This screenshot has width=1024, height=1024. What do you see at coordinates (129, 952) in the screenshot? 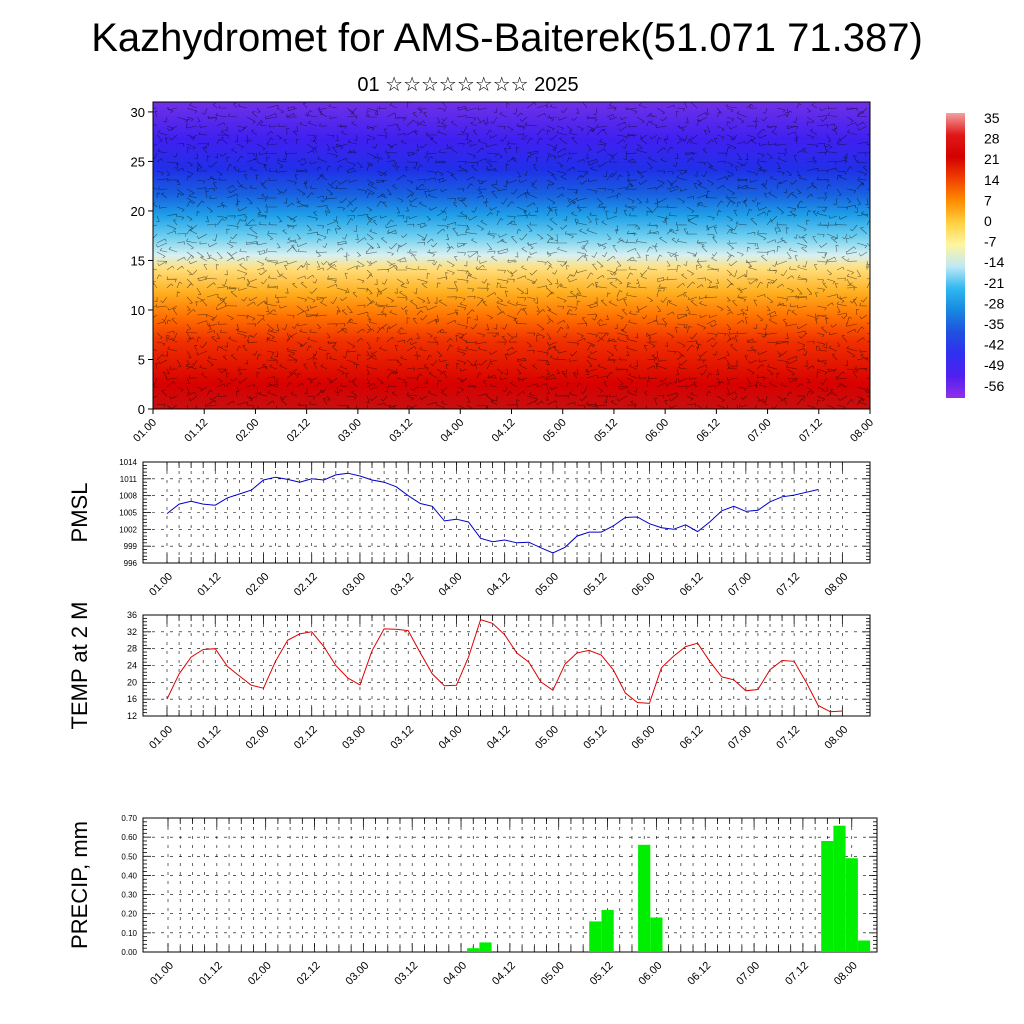
I see `y-tick-label: 0.00` at bounding box center [129, 952].